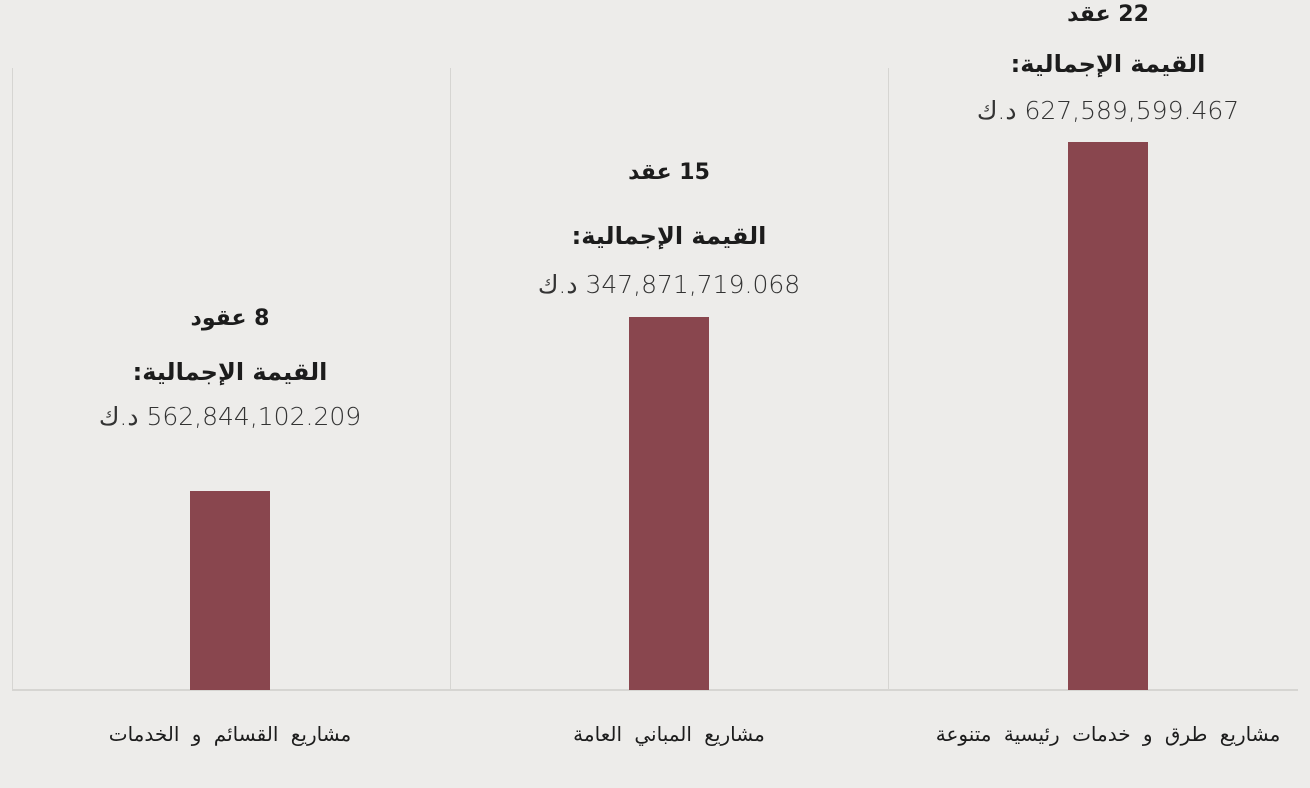  What do you see at coordinates (230, 734) in the screenshot?
I see `category-label: مشاريع القسائم و الخدمات` at bounding box center [230, 734].